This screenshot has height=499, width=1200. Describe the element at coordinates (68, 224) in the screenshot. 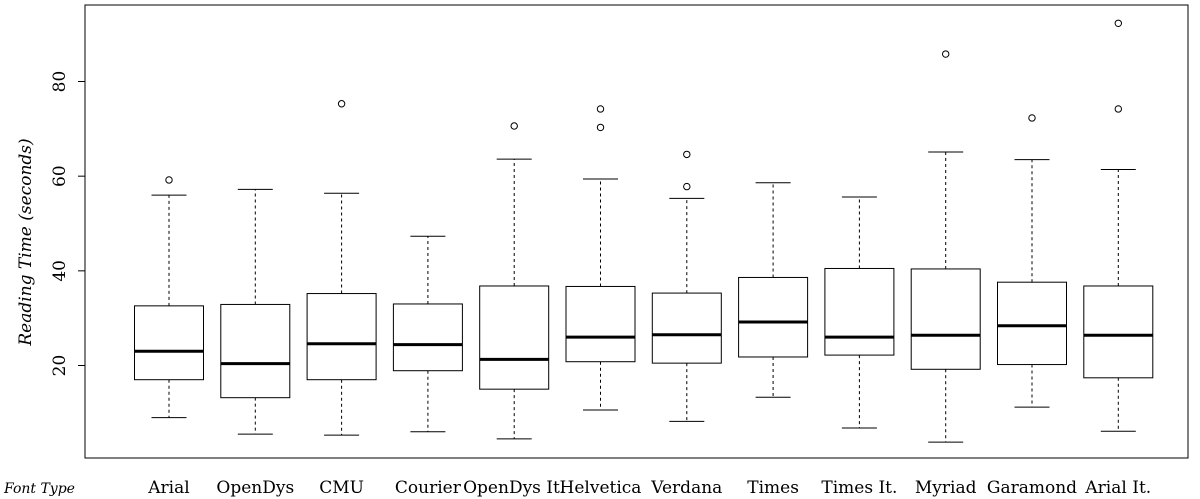

I see `y-axis: 20 40 60 80` at that location.